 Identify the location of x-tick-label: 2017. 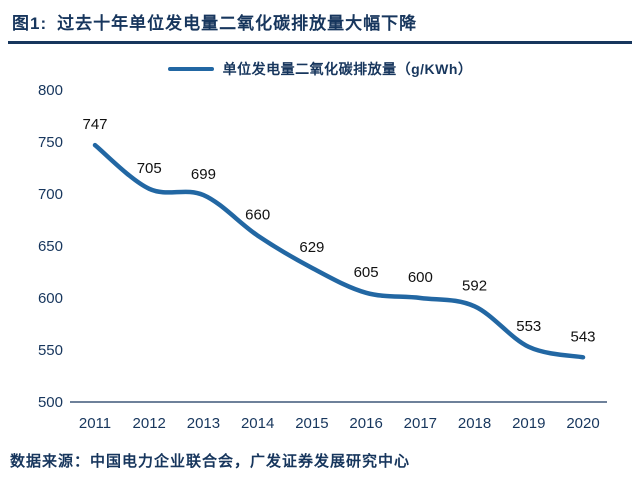
(420, 423).